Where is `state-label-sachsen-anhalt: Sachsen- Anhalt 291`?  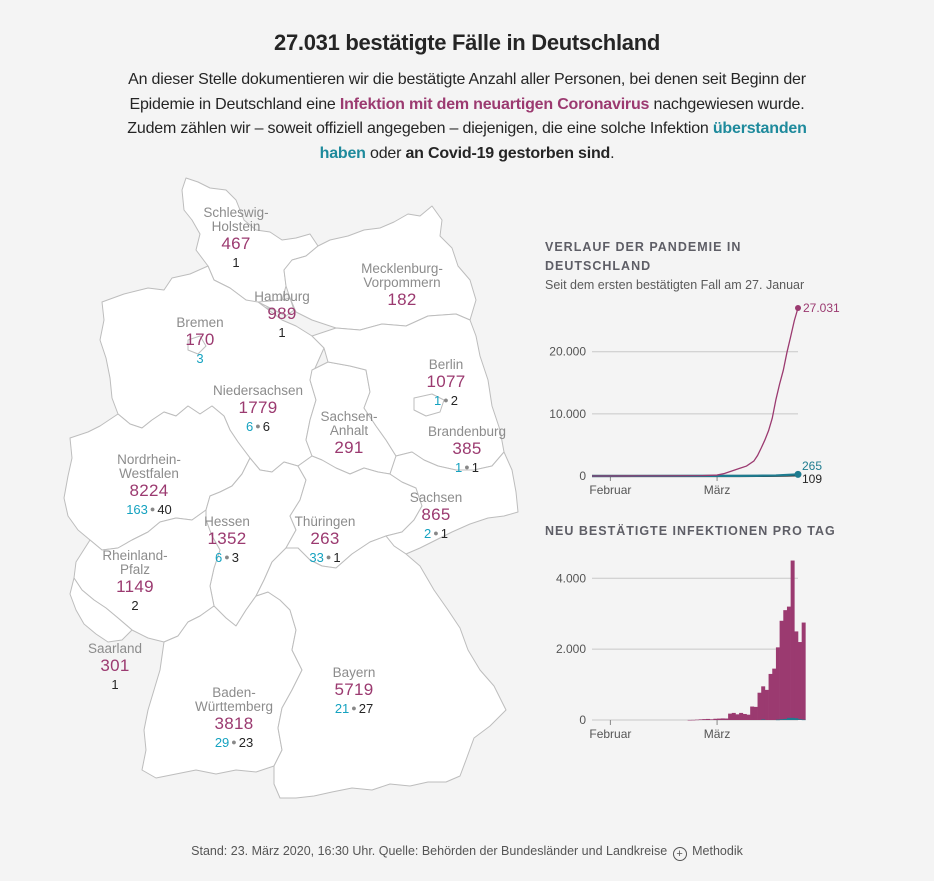 state-label-sachsen-anhalt: Sachsen- Anhalt 291 is located at coordinates (348, 434).